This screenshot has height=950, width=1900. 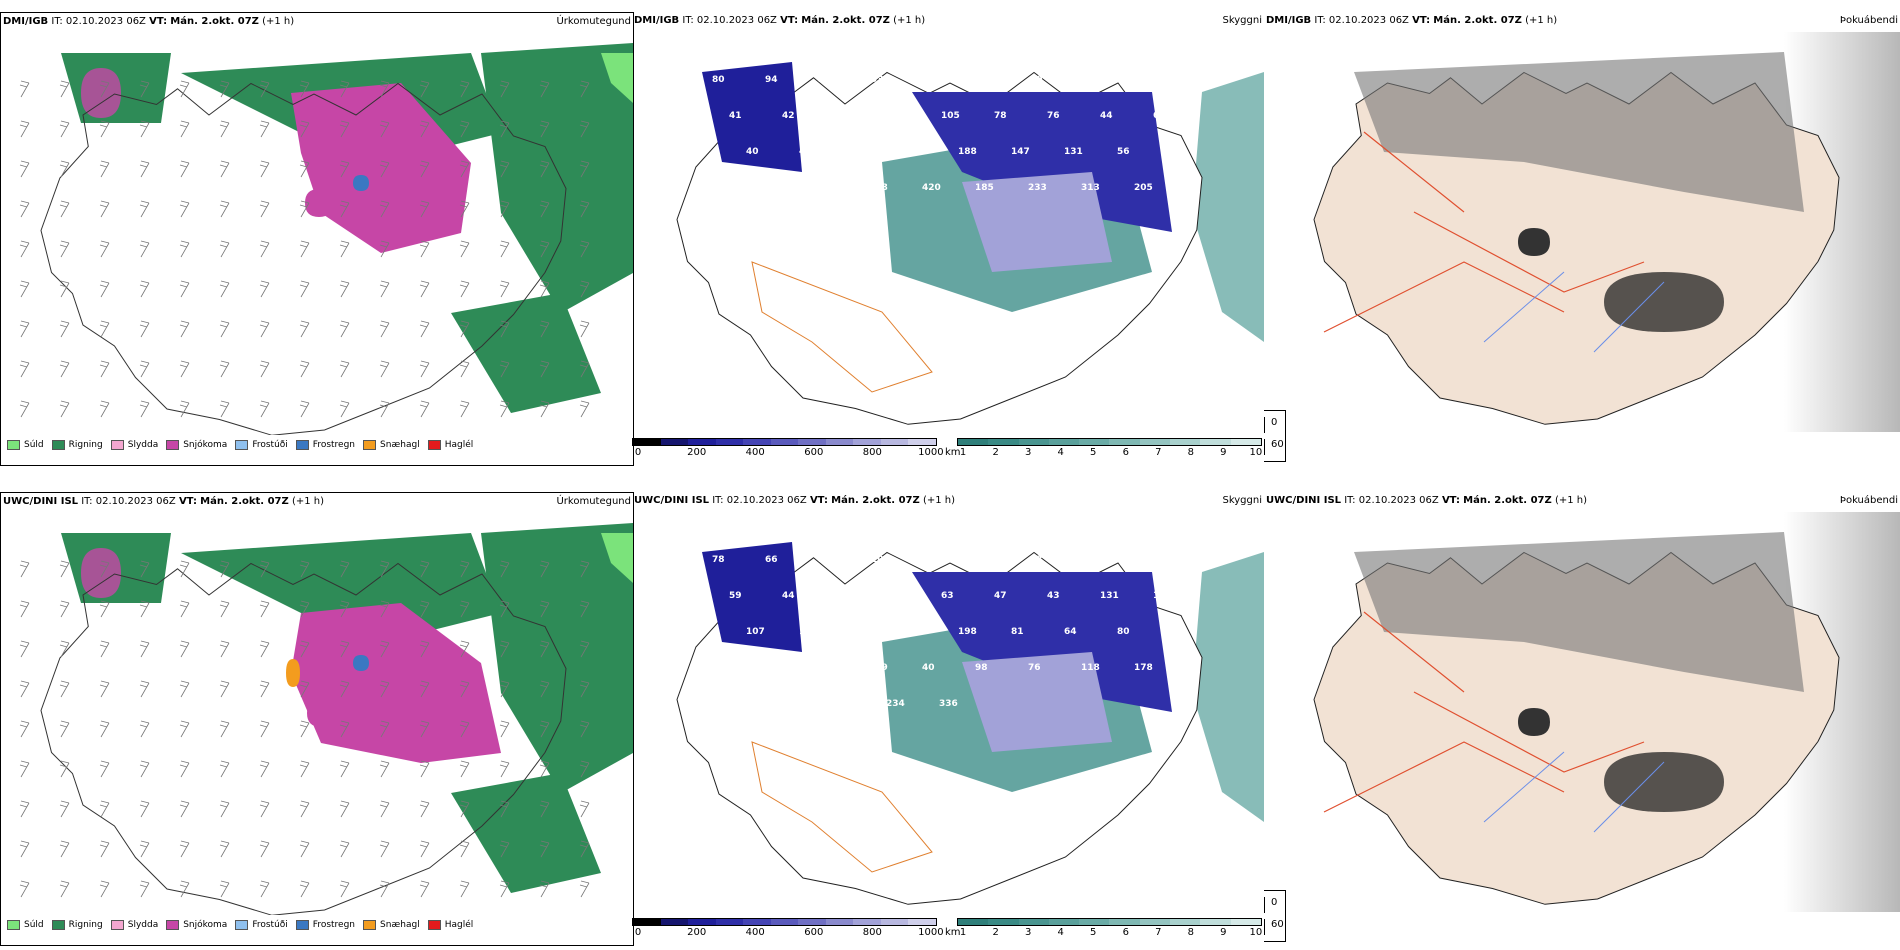 What do you see at coordinates (1191, 932) in the screenshot?
I see `colorbar-tick: 8` at bounding box center [1191, 932].